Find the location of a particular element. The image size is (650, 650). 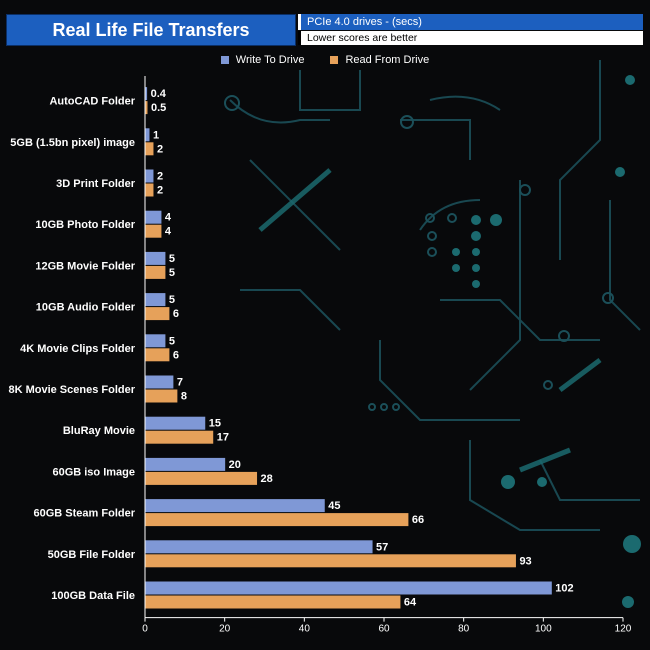

value-label-read: 5 is located at coordinates (172, 273).